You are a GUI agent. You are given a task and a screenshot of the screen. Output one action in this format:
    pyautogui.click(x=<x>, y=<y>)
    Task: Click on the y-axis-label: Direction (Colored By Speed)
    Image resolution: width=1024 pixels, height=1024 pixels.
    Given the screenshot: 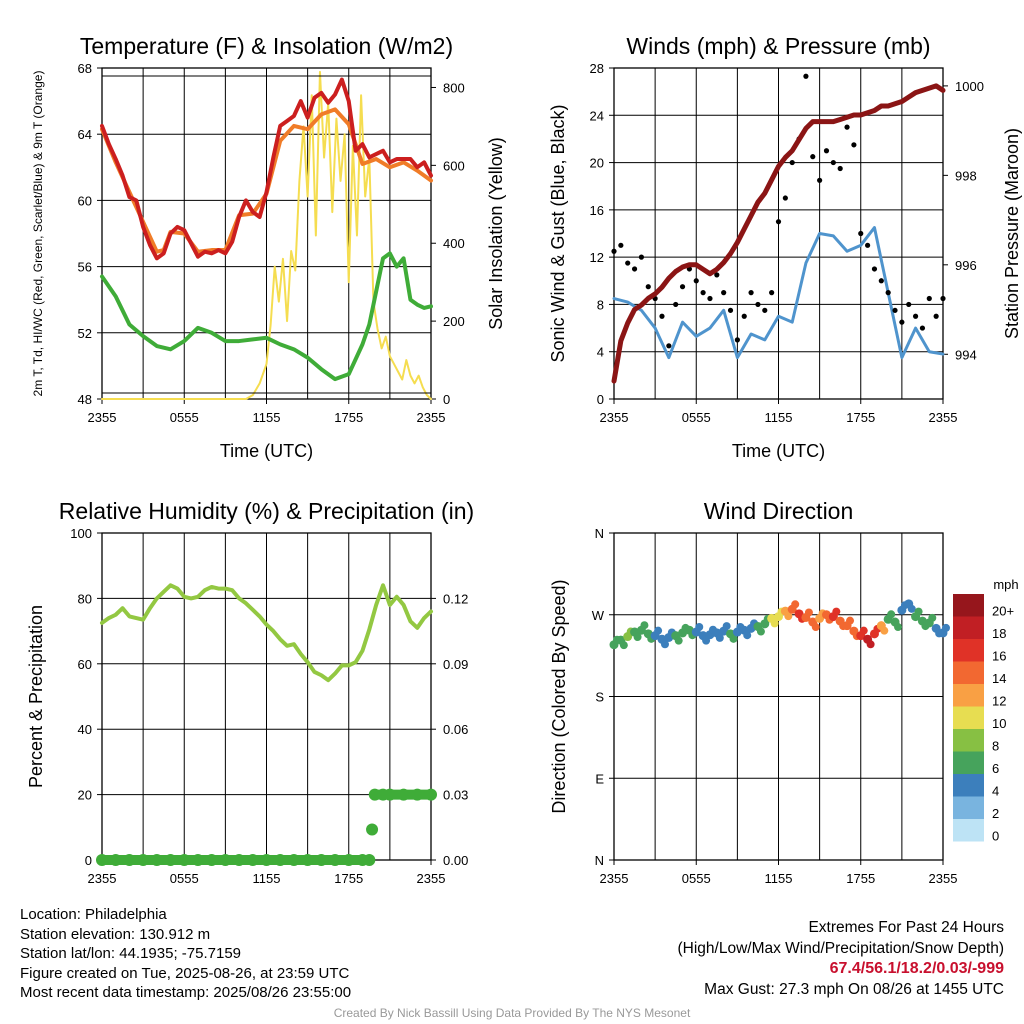 What is the action you would take?
    pyautogui.click(x=559, y=696)
    